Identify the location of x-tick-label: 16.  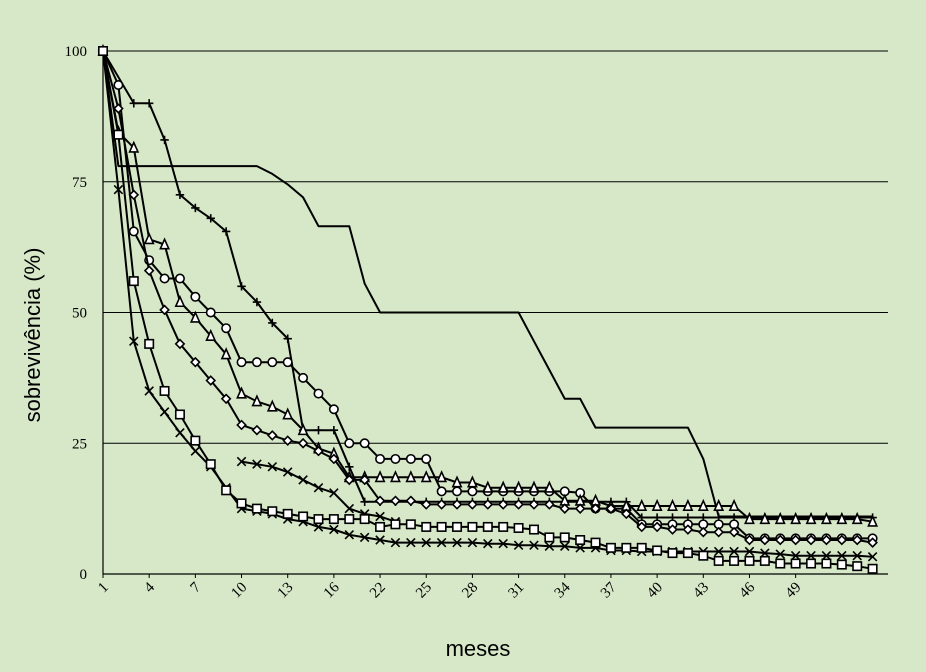
(332, 590).